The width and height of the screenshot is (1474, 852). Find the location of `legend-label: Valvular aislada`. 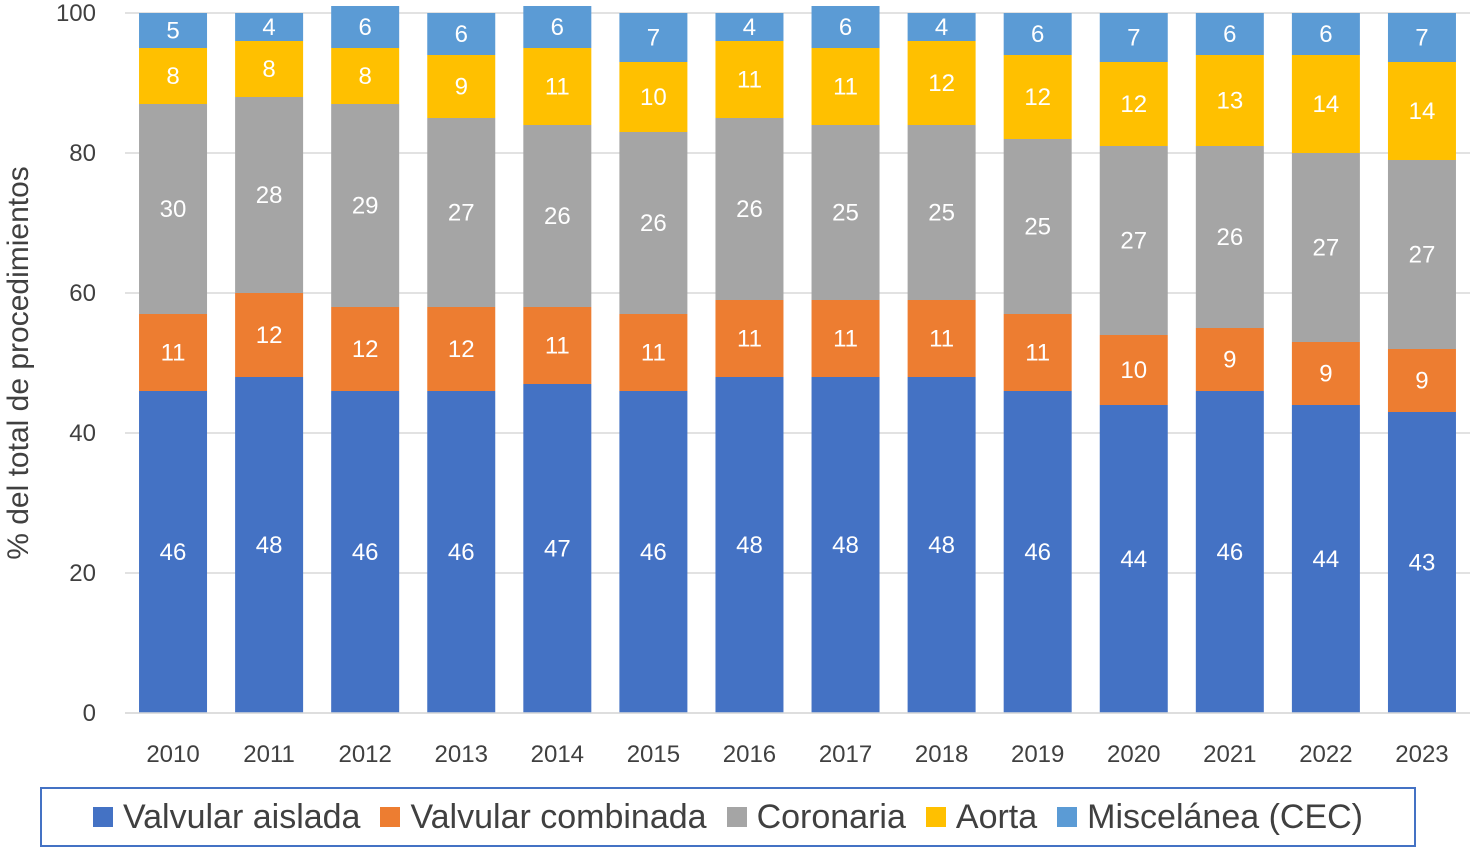

legend-label: Valvular aislada is located at coordinates (241, 816).